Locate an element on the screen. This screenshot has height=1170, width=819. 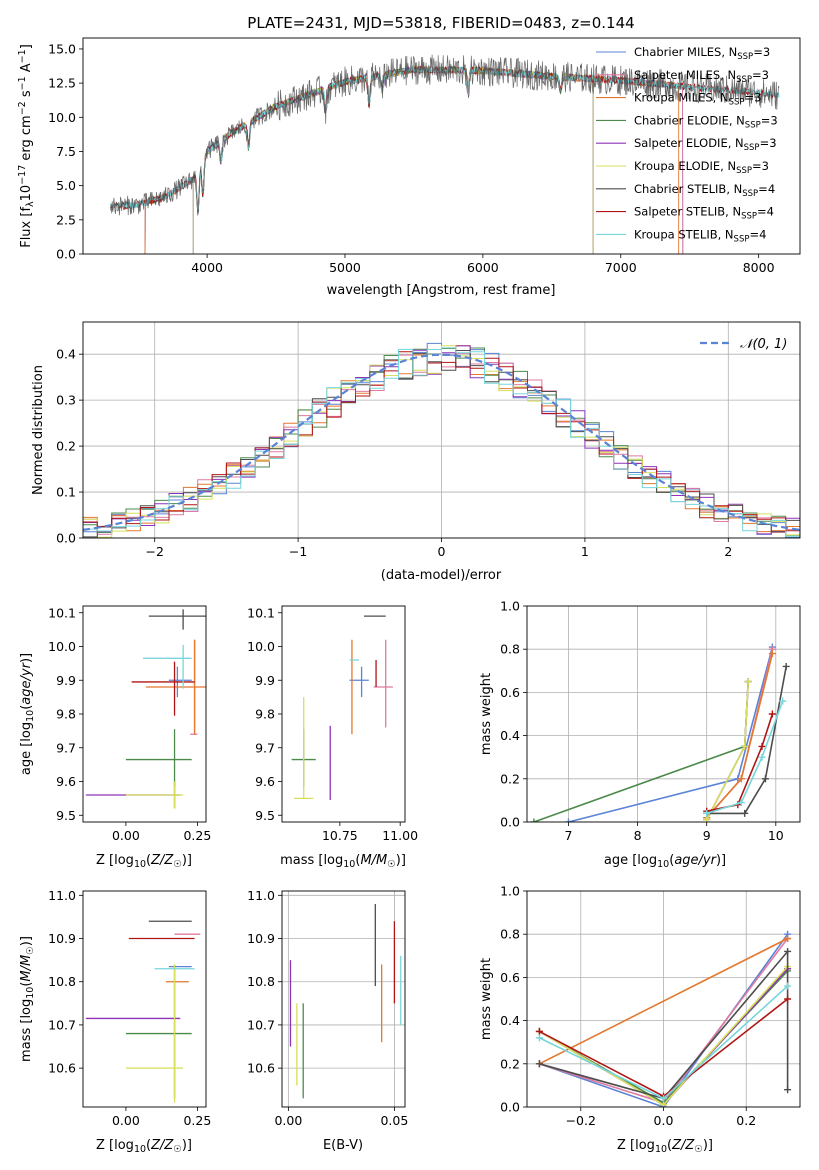
series-chabrier-stelib is located at coordinates (746, 739).